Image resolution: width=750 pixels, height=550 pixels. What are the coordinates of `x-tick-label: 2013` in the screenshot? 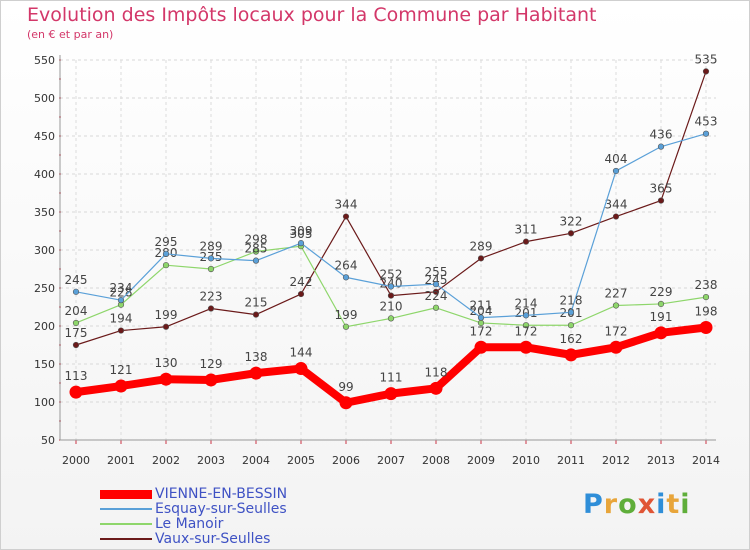 It's located at (661, 460).